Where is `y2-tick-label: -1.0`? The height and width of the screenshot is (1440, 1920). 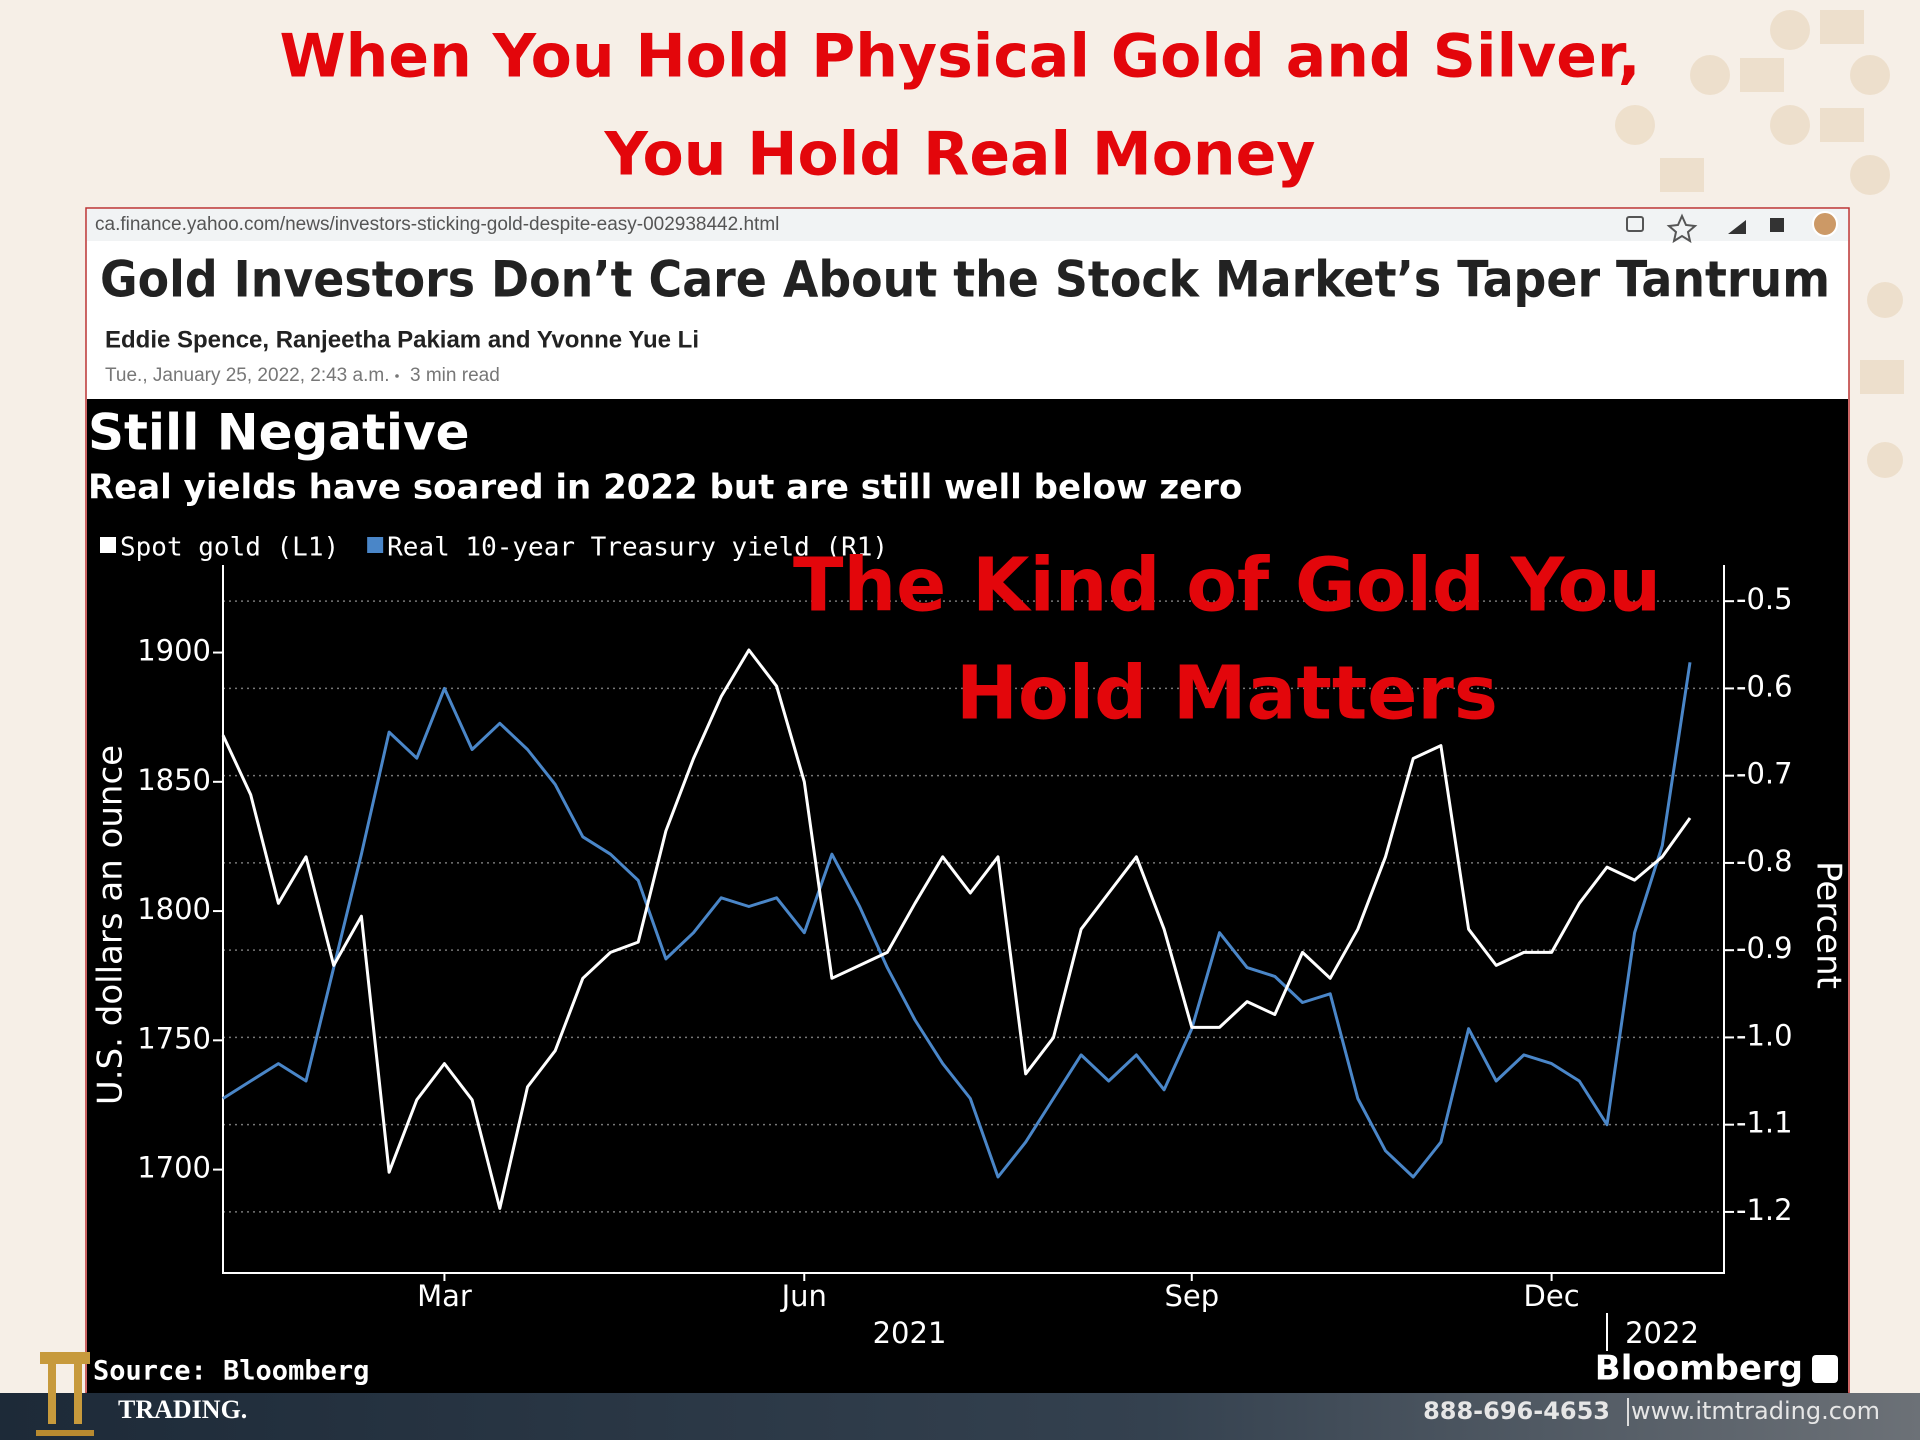 y2-tick-label: -1.0 is located at coordinates (1764, 1035).